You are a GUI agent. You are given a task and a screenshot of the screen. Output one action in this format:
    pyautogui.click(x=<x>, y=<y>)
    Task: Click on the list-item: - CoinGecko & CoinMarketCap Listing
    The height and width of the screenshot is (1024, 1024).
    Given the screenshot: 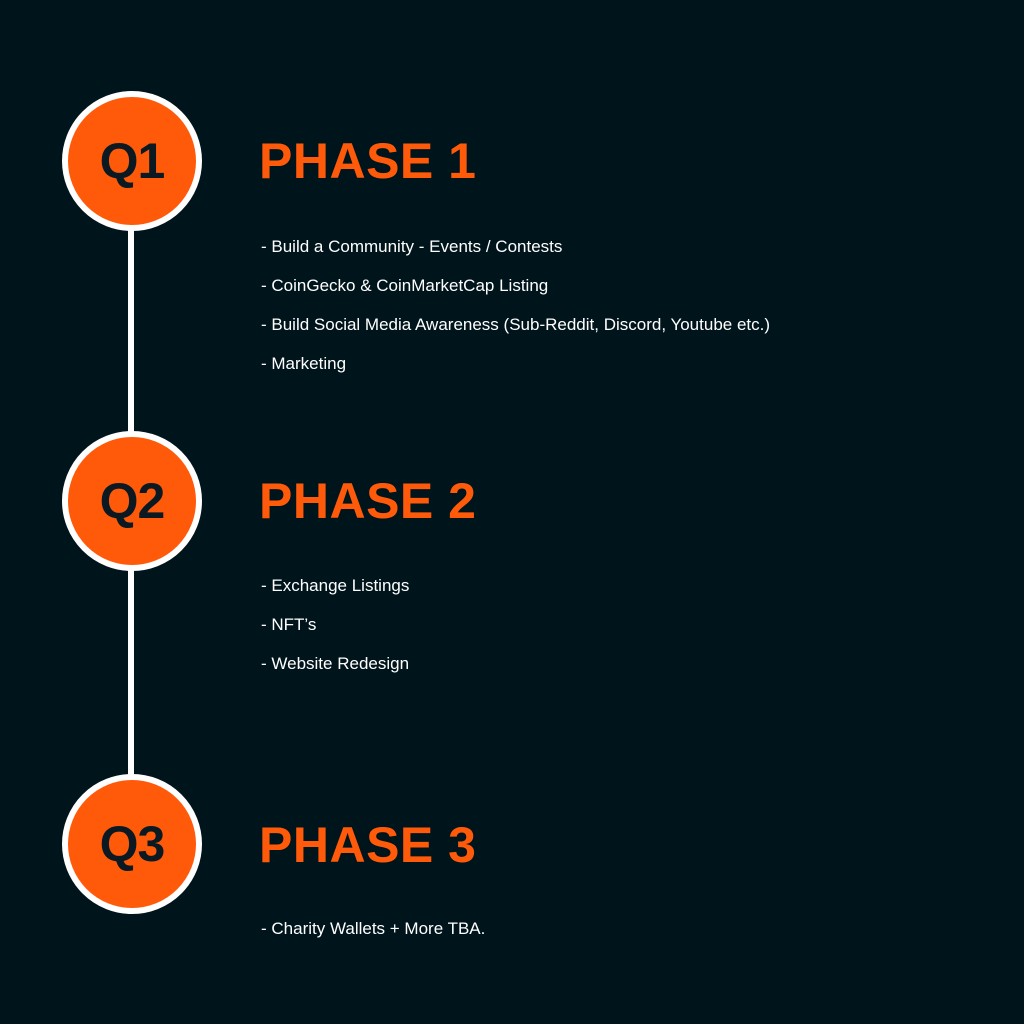 What is the action you would take?
    pyautogui.click(x=405, y=285)
    